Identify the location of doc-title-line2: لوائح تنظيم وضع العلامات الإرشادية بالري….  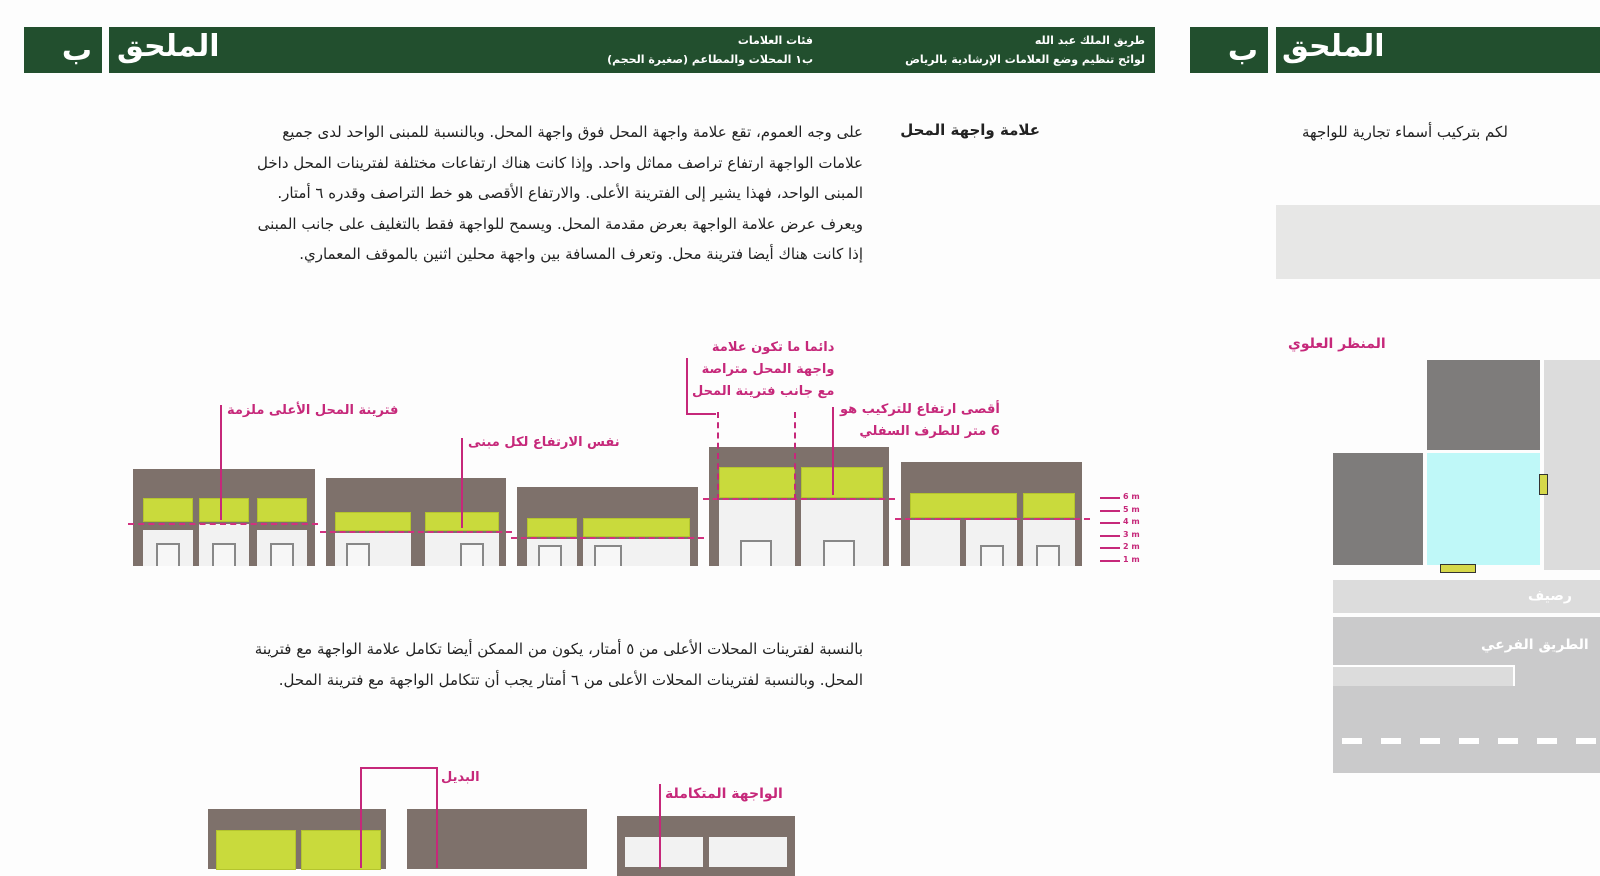
(1025, 59).